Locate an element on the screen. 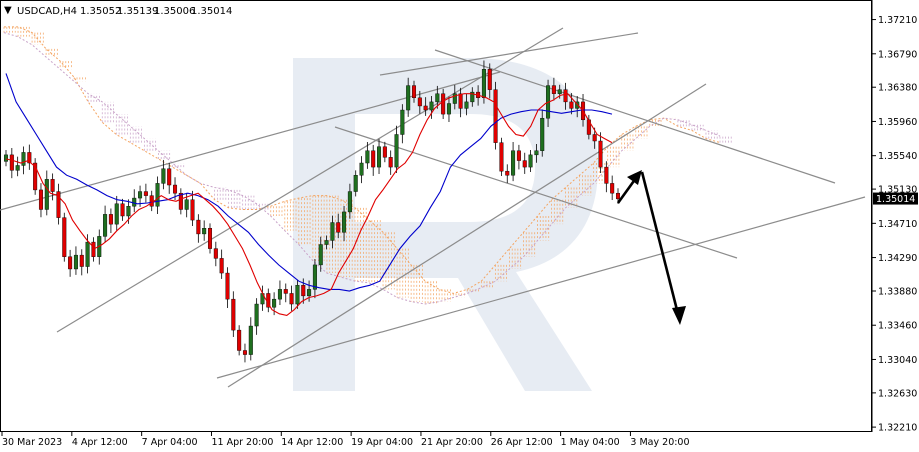 The image size is (919, 452). header-marker: ▼ is located at coordinates (8, 10).